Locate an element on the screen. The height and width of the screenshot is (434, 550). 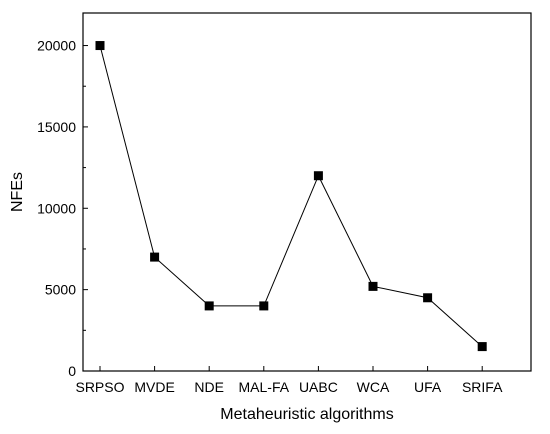
data-point-wca is located at coordinates (373, 286).